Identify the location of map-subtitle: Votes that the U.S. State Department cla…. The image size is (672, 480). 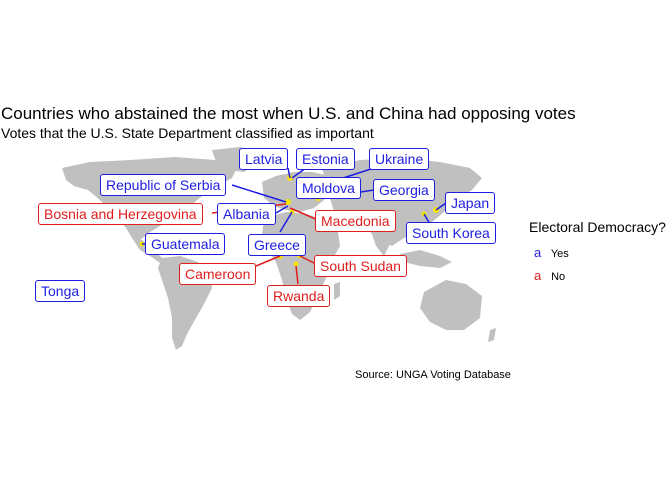
(187, 133).